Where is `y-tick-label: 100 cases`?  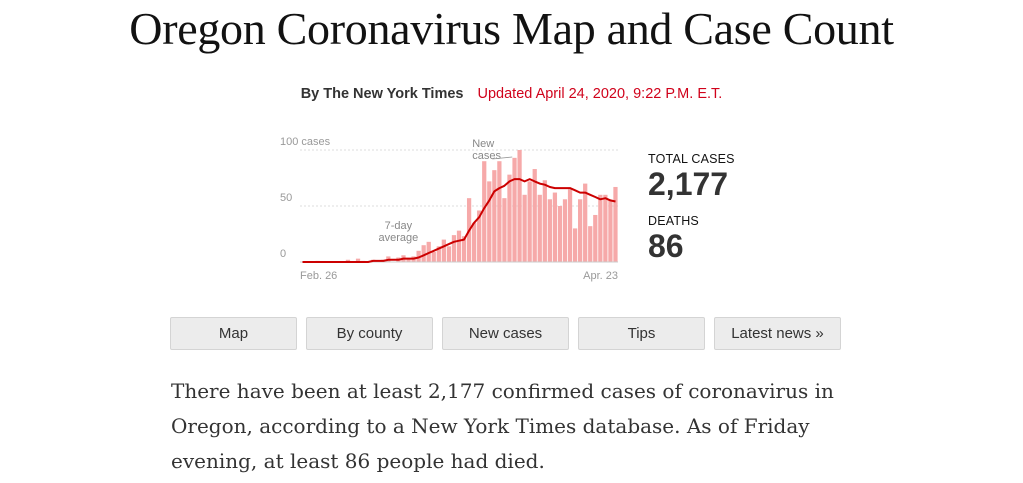
y-tick-label: 100 cases is located at coordinates (305, 142).